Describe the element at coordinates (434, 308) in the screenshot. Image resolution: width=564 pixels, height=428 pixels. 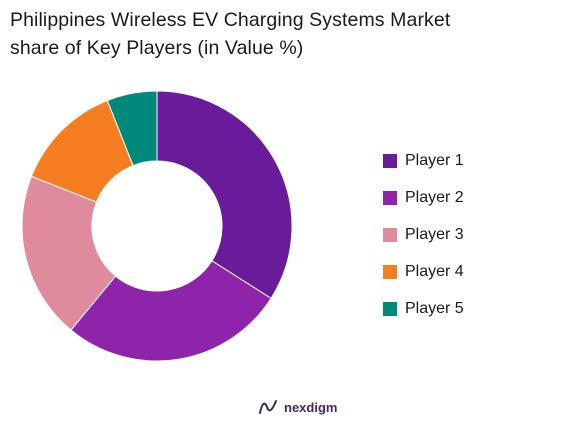
I see `legend-label: Player 5` at that location.